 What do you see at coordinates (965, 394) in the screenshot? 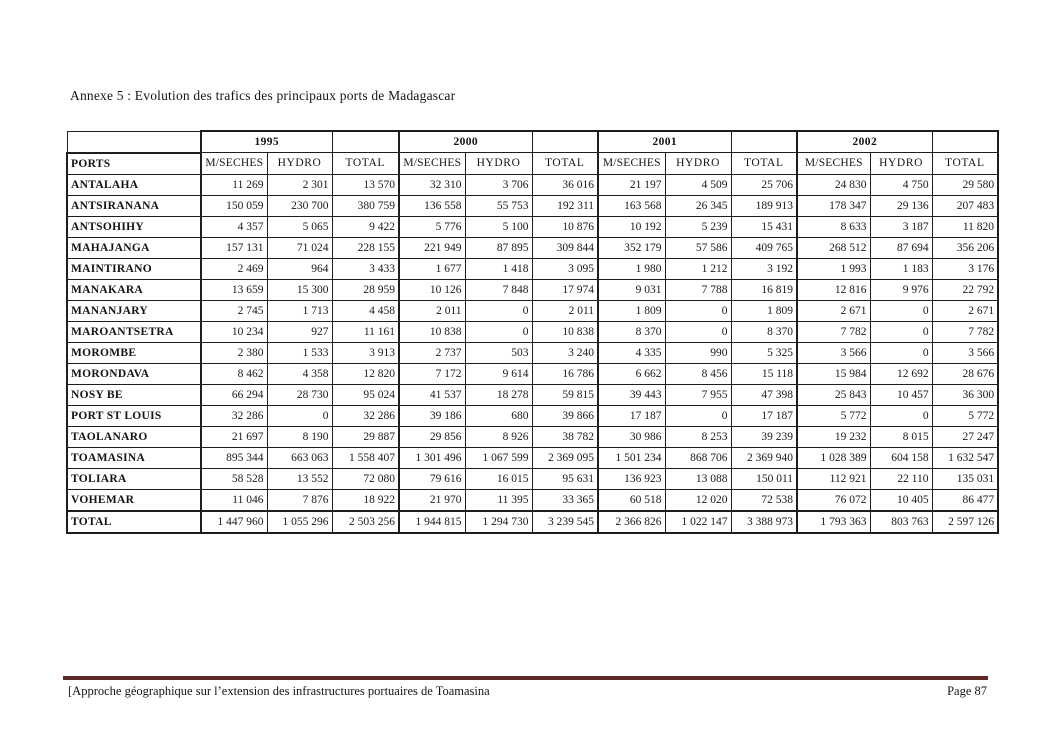
I see `value-cell: 36 300` at bounding box center [965, 394].